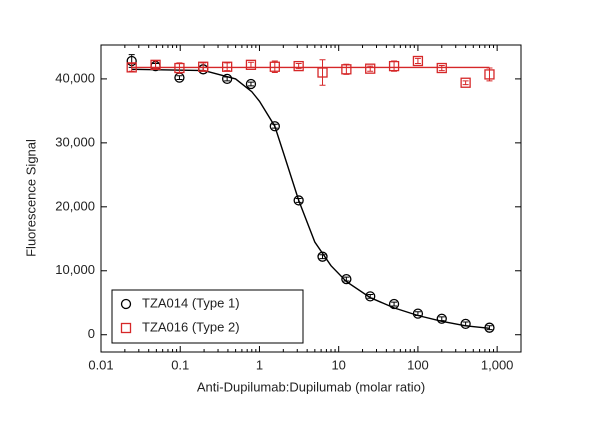  I want to click on y-tick-label: 20,000, so click(75, 205).